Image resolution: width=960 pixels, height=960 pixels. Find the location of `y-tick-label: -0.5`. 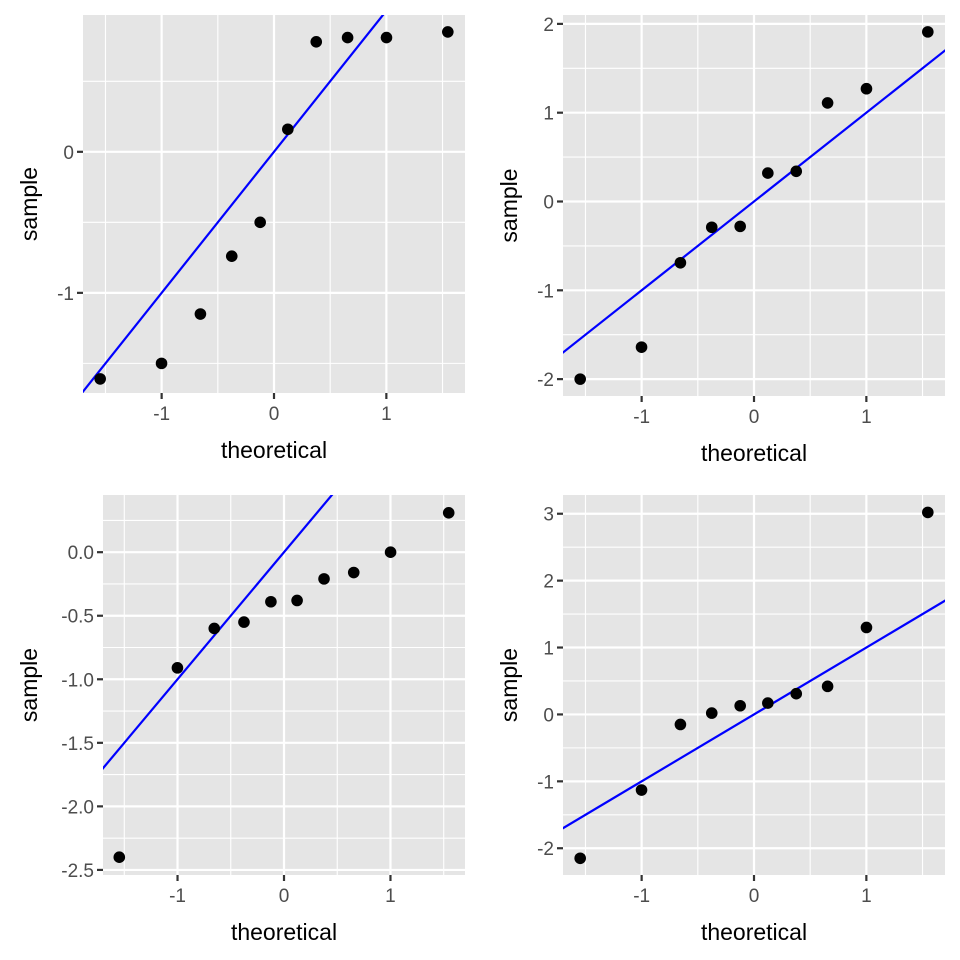

y-tick-label: -0.5 is located at coordinates (77, 617).